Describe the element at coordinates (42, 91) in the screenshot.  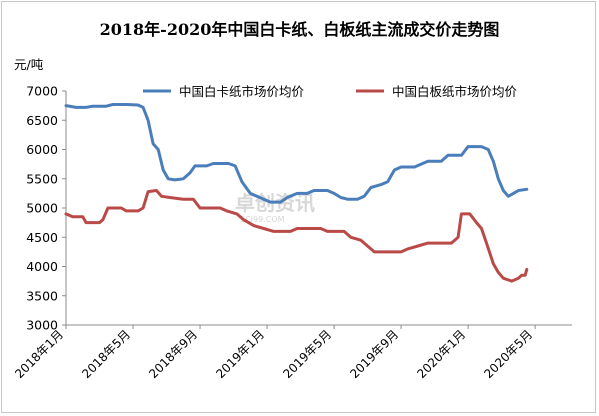
I see `y-tick-label: 7000` at that location.